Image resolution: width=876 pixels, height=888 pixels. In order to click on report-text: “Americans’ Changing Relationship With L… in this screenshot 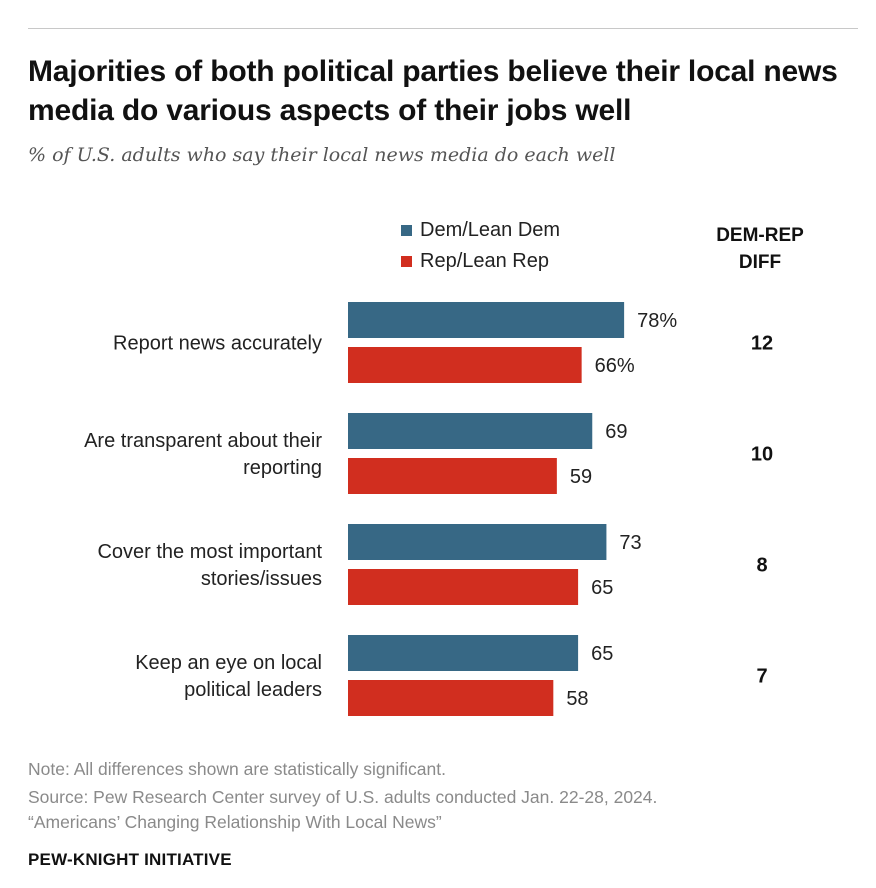, I will do `click(235, 822)`.